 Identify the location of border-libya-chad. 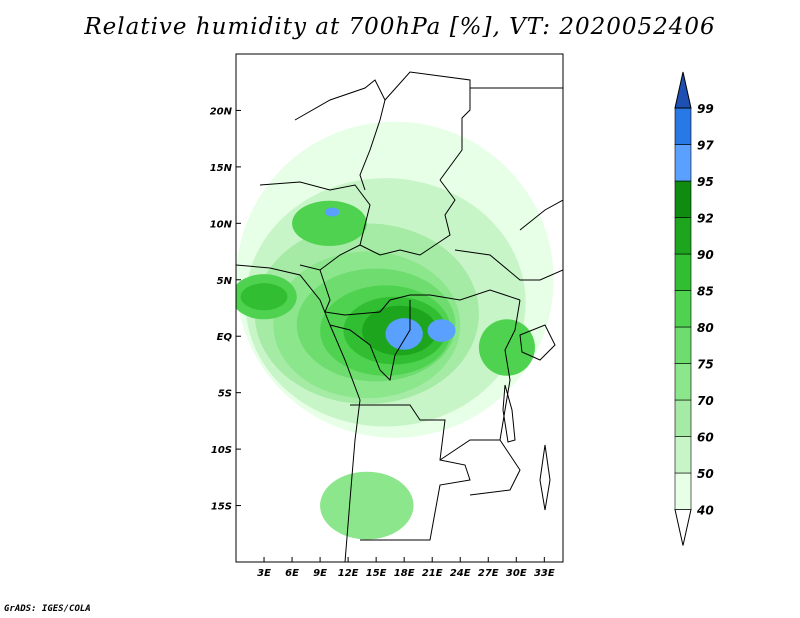
(427, 126).